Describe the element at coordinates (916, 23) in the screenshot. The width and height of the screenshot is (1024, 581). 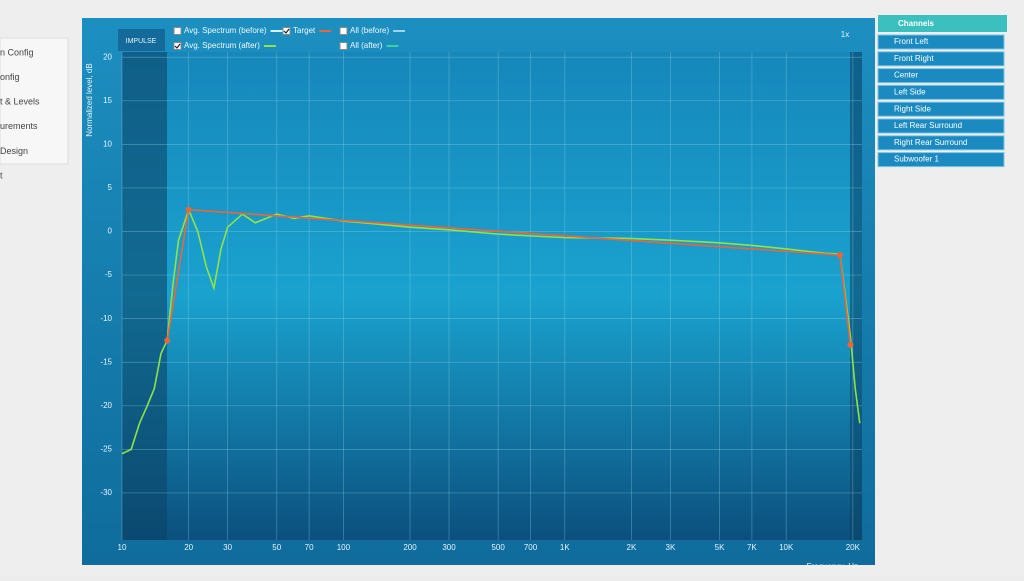
I see `channels-title: Channels` at that location.